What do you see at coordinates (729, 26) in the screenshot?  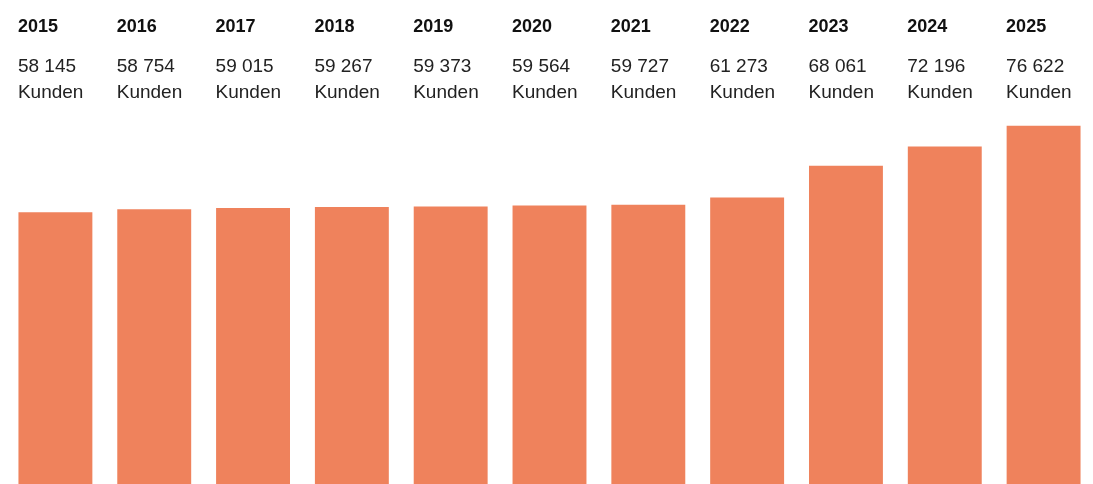 I see `x-tick-label: 2022` at bounding box center [729, 26].